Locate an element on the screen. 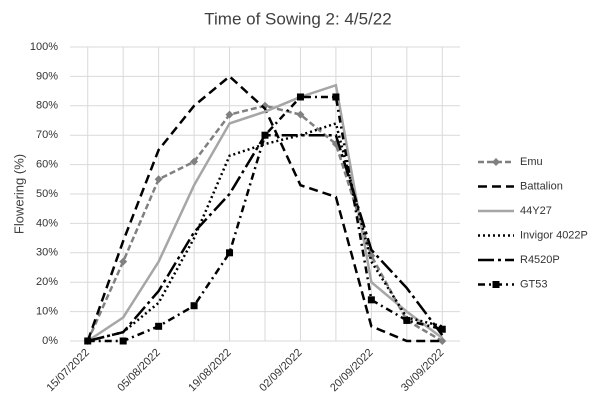 Image resolution: width=596 pixels, height=401 pixels. x-tick-label: 15/07/2022 is located at coordinates (67, 370).